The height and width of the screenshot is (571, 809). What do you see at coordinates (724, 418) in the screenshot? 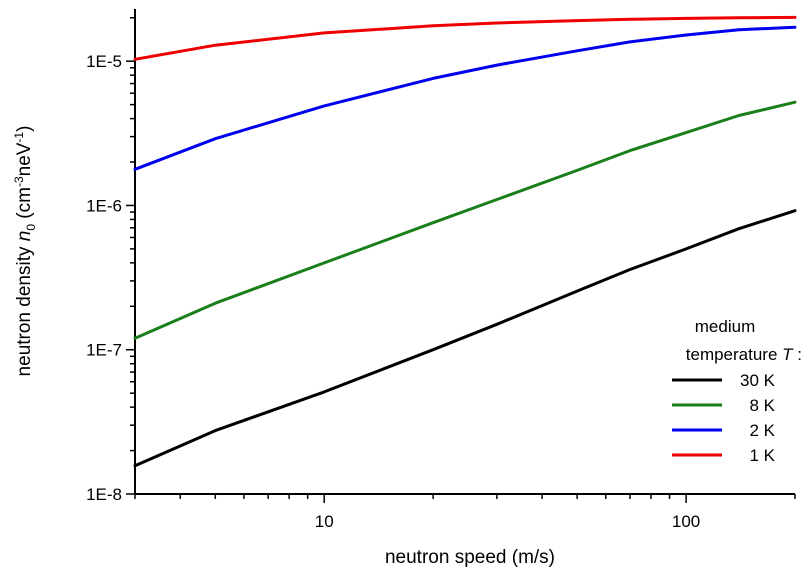
I see `legend-entries: 30 K 8 K 2 K 1 K` at bounding box center [724, 418].